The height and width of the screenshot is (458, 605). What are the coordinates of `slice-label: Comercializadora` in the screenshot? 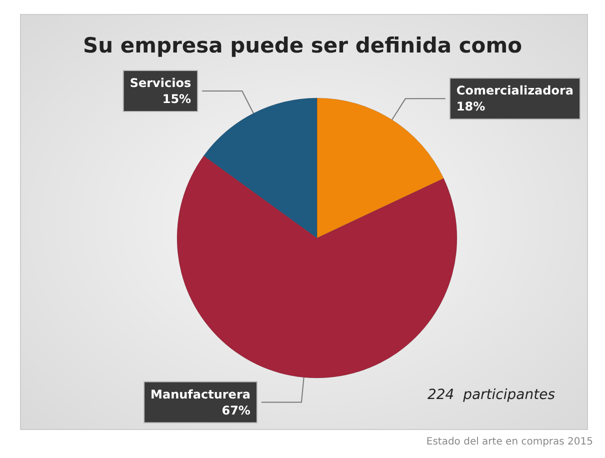 It's located at (515, 91).